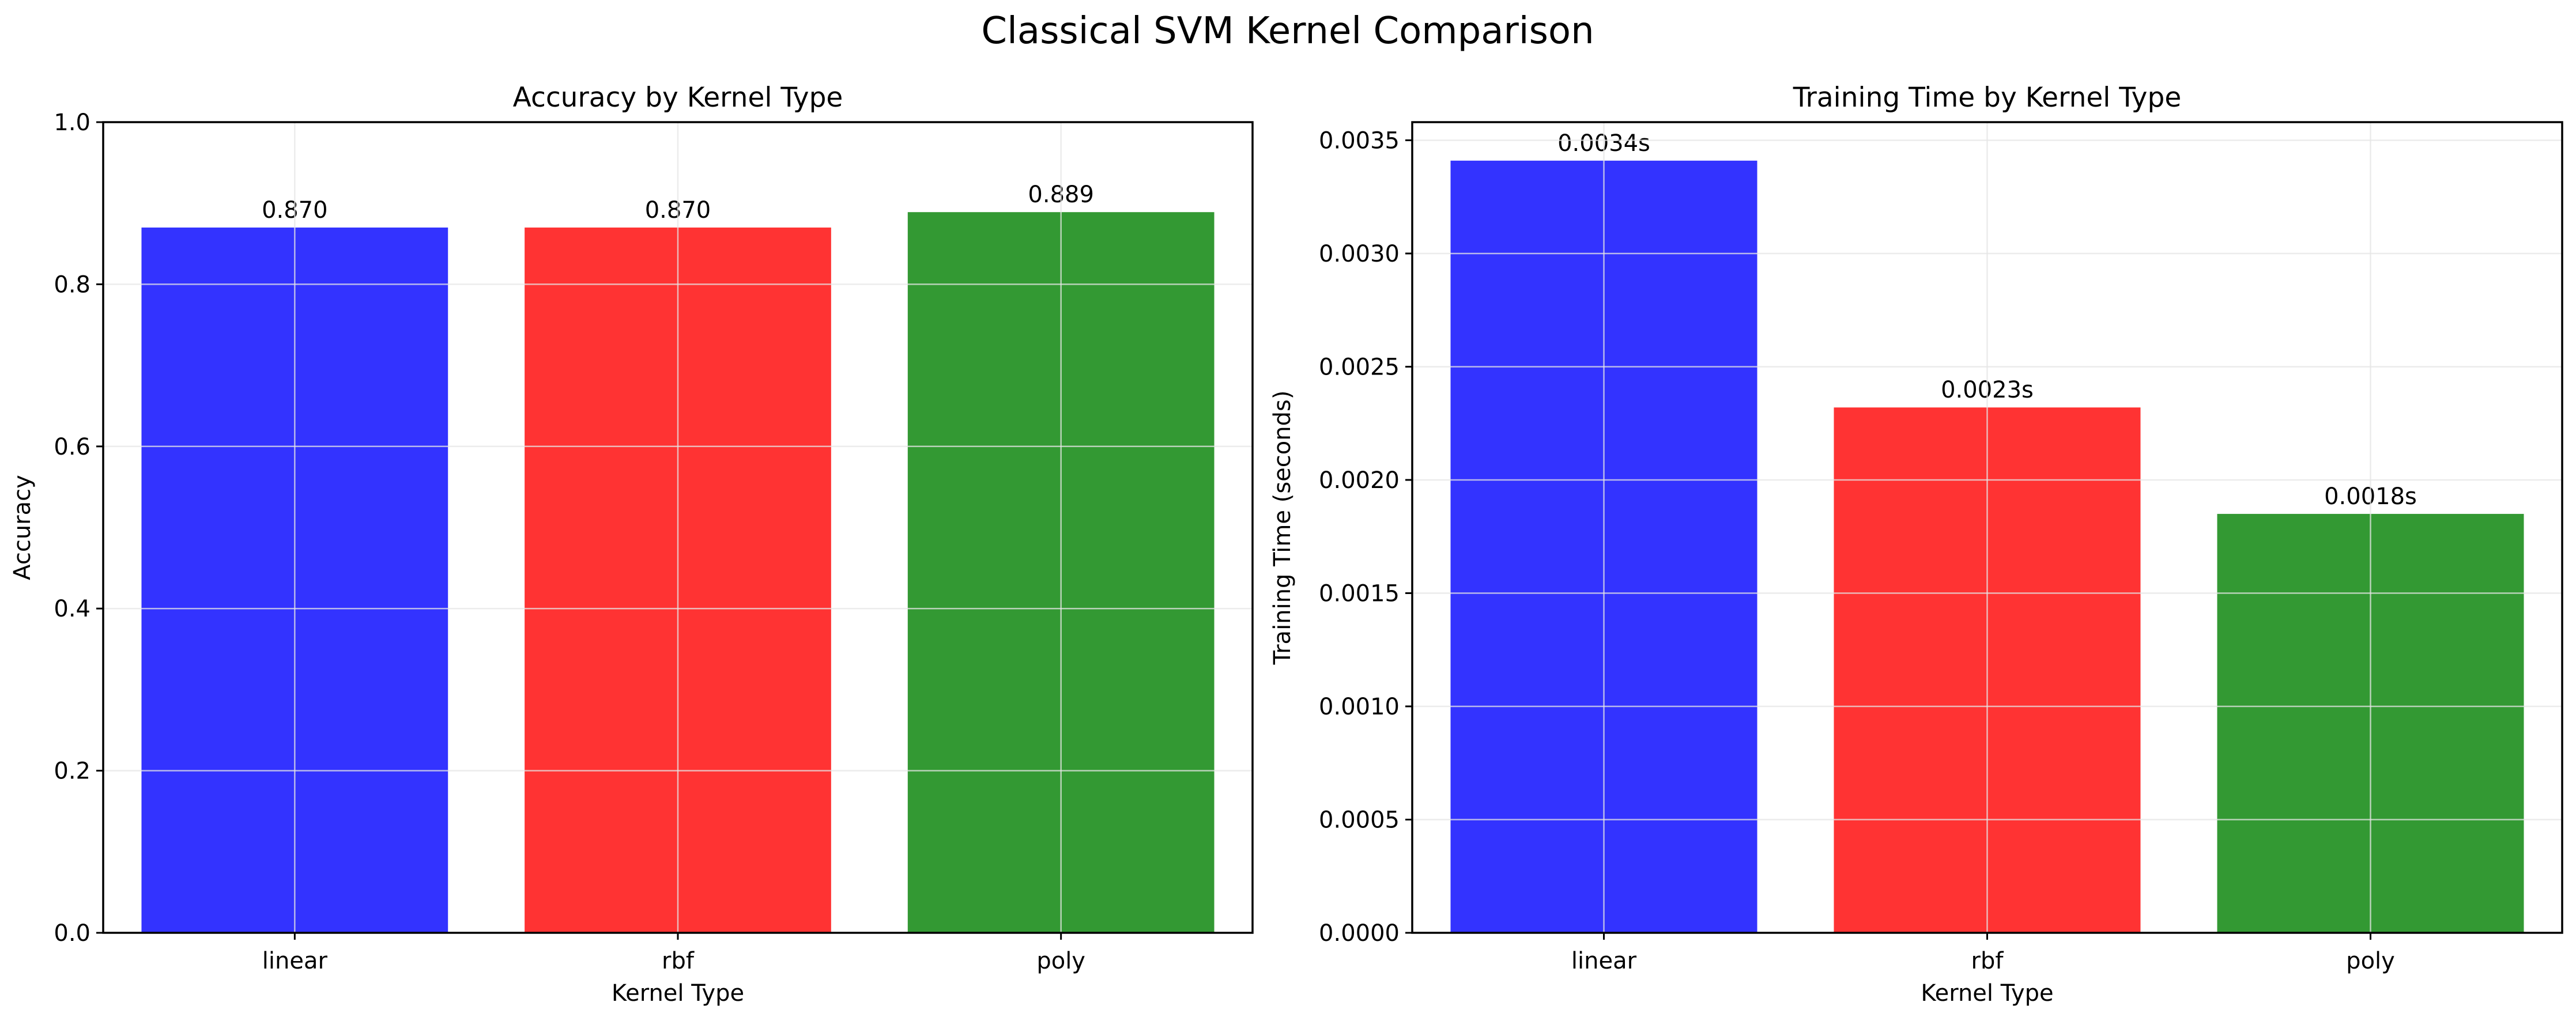  I want to click on y-tick-label: 0.4, so click(72, 609).